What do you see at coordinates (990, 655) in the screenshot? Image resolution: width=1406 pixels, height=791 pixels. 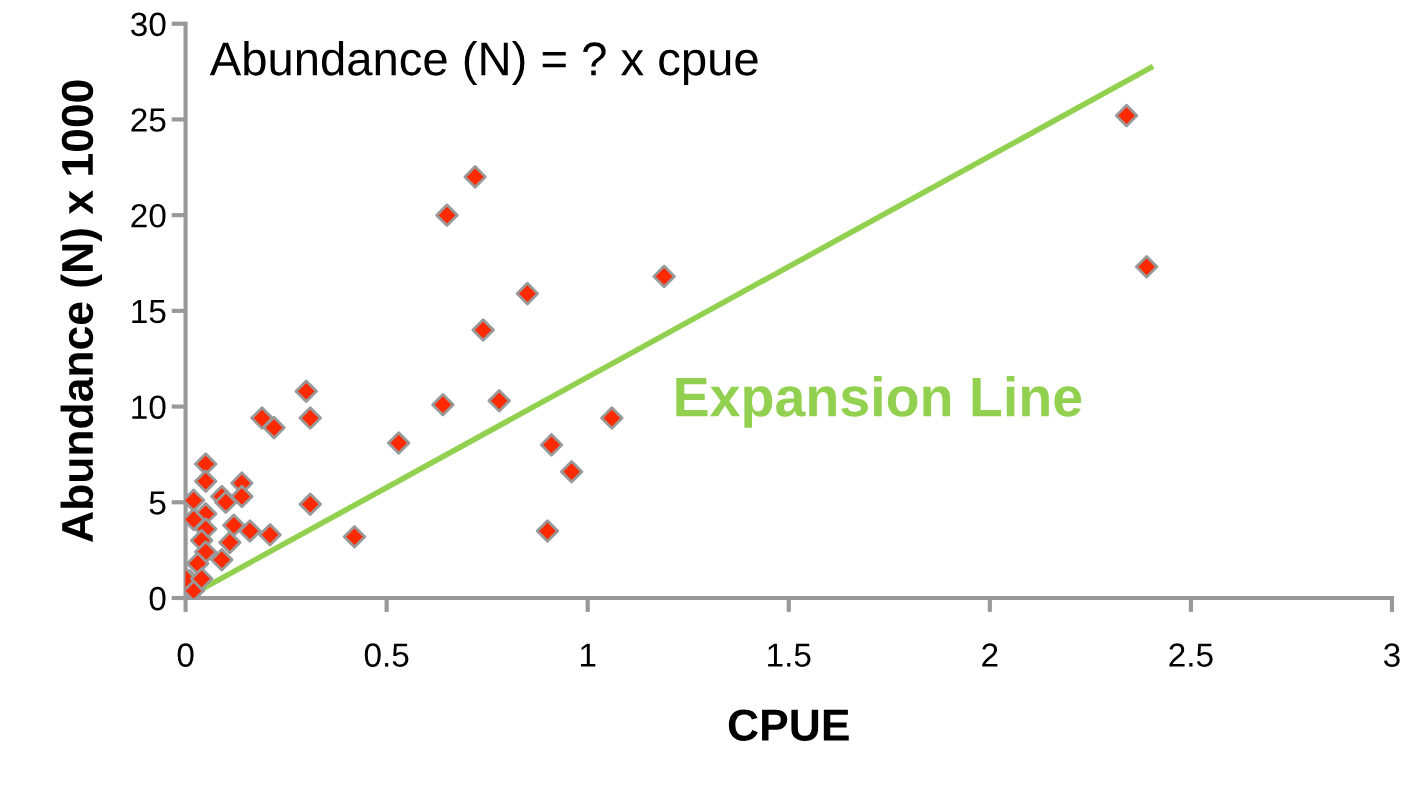 I see `x-tick-label: 2` at bounding box center [990, 655].